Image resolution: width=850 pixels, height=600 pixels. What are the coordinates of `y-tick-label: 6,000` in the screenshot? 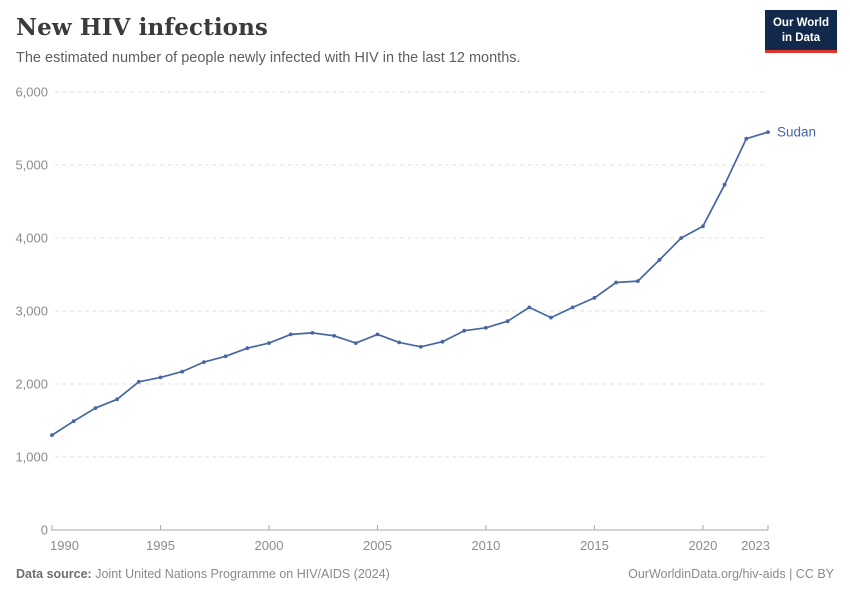 It's located at (31, 92).